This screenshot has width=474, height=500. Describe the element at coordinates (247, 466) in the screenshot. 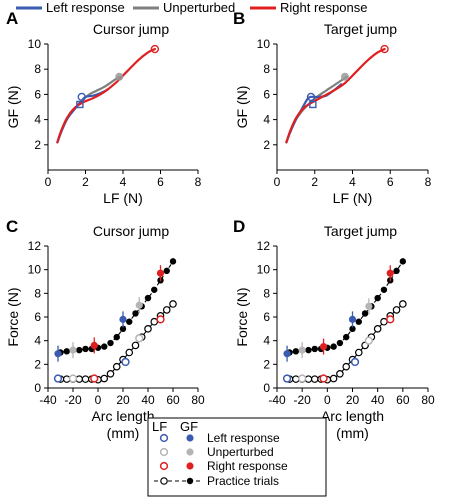

I see `legend-label: Right response` at that location.